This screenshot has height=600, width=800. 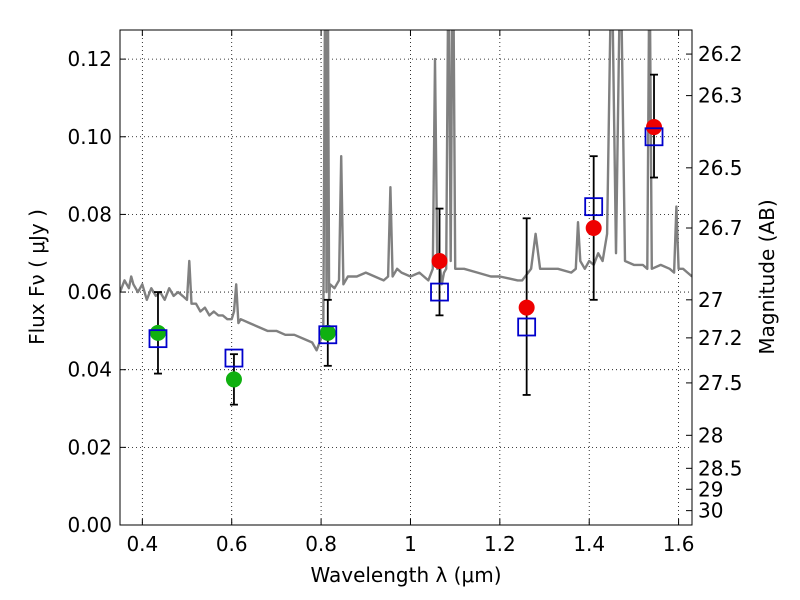 What do you see at coordinates (89, 214) in the screenshot?
I see `y-tick-label: 0.08` at bounding box center [89, 214].